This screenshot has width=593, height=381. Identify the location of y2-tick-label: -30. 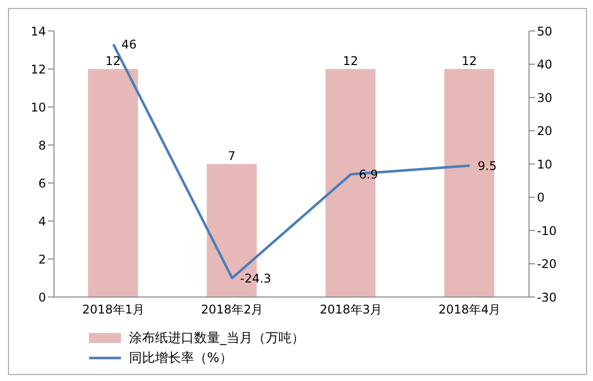
(547, 297).